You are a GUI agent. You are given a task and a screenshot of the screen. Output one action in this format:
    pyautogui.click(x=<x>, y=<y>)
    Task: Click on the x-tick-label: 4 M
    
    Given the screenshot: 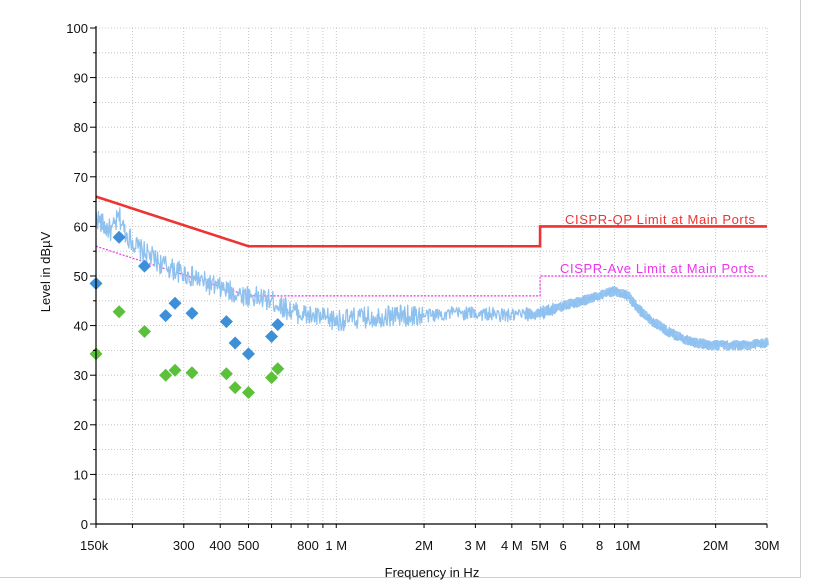 What is the action you would take?
    pyautogui.click(x=512, y=545)
    